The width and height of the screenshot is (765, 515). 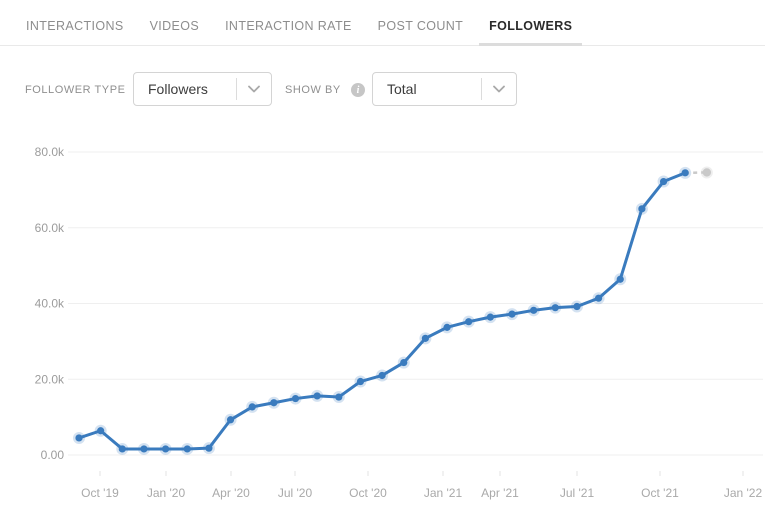 What do you see at coordinates (577, 493) in the screenshot?
I see `svg-text: Jul '21` at bounding box center [577, 493].